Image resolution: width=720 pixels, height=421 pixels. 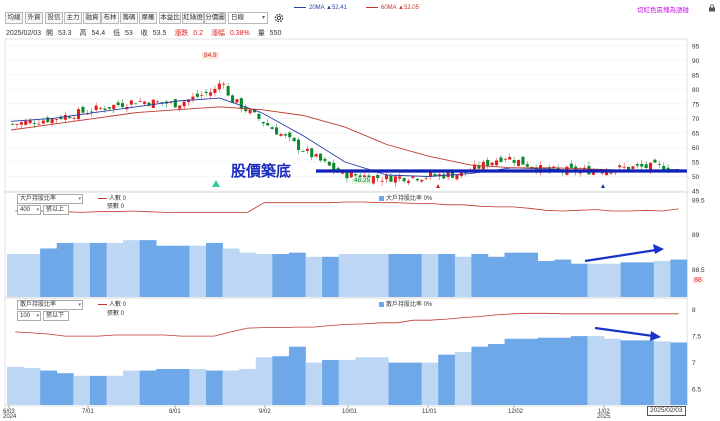 I want to click on tab-bollinger: 布林, so click(x=110, y=18).